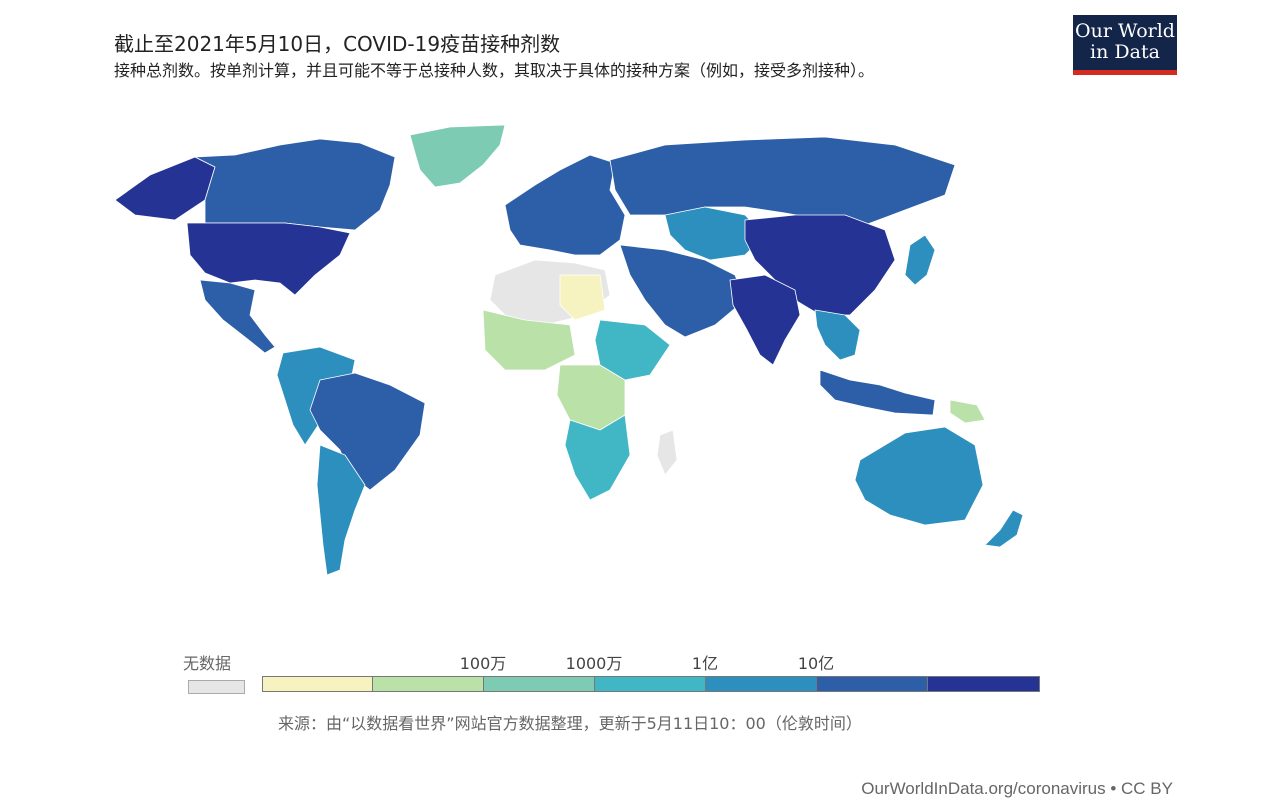  What do you see at coordinates (837, 335) in the screenshot?
I see `region-southeast-asia` at bounding box center [837, 335].